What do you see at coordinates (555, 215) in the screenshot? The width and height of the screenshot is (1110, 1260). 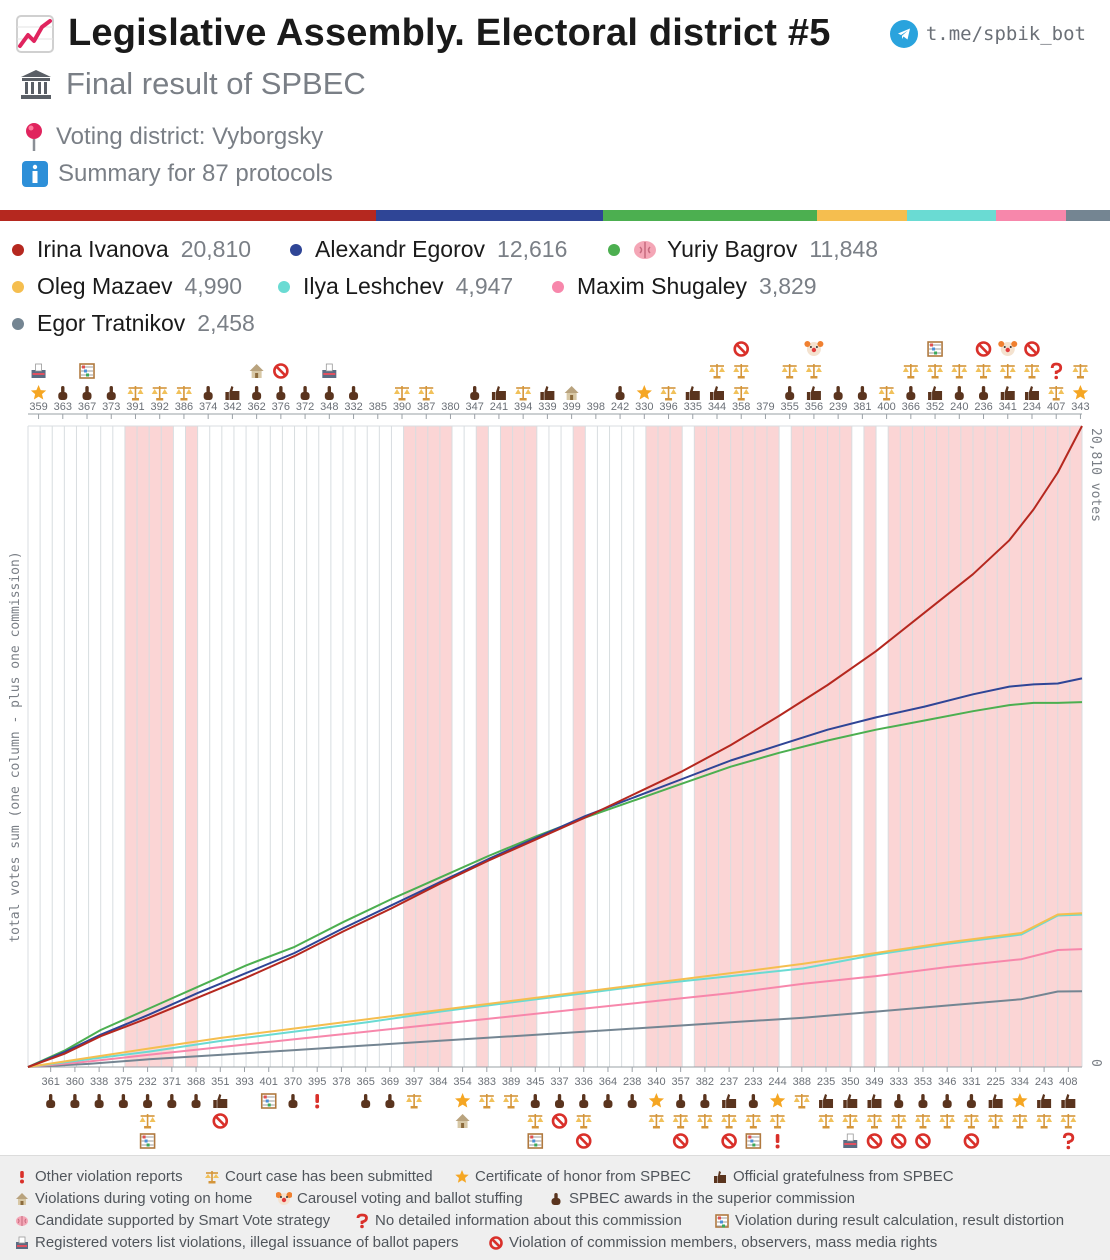 I see `vote-share-bar` at bounding box center [555, 215].